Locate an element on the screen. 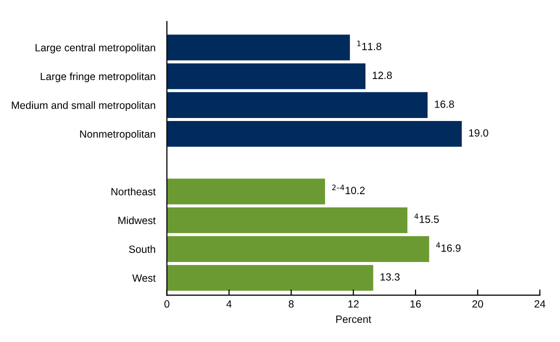 This screenshot has width=560, height=342. y-tick-label: Medium and small metropolitan is located at coordinates (84, 106).